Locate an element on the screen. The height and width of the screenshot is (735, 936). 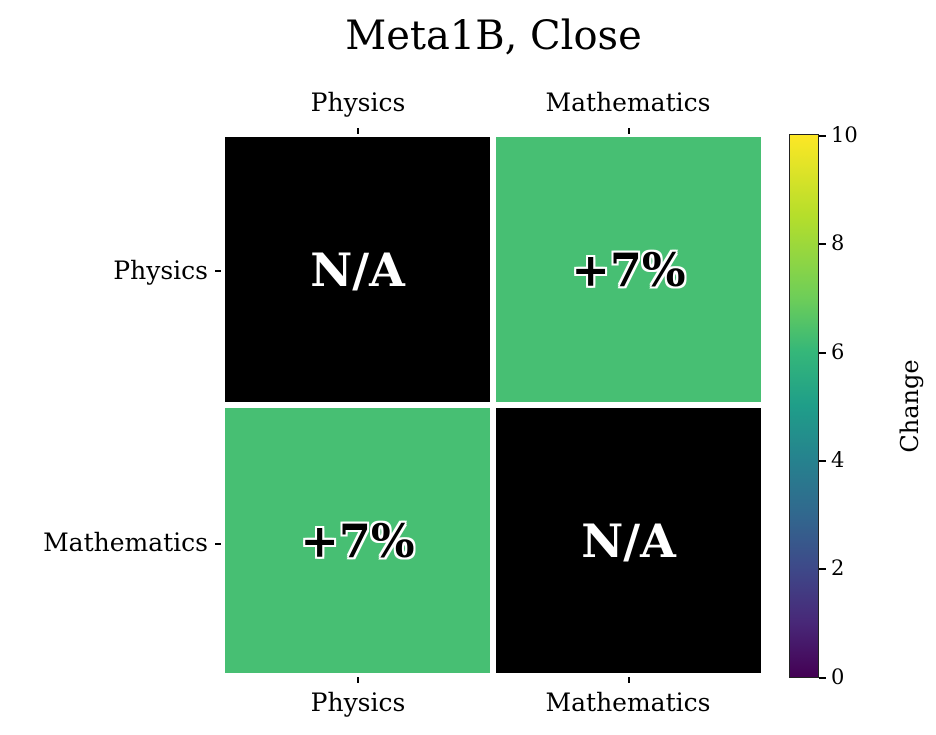
x-label-top-mathematics: Mathematics is located at coordinates (628, 102).